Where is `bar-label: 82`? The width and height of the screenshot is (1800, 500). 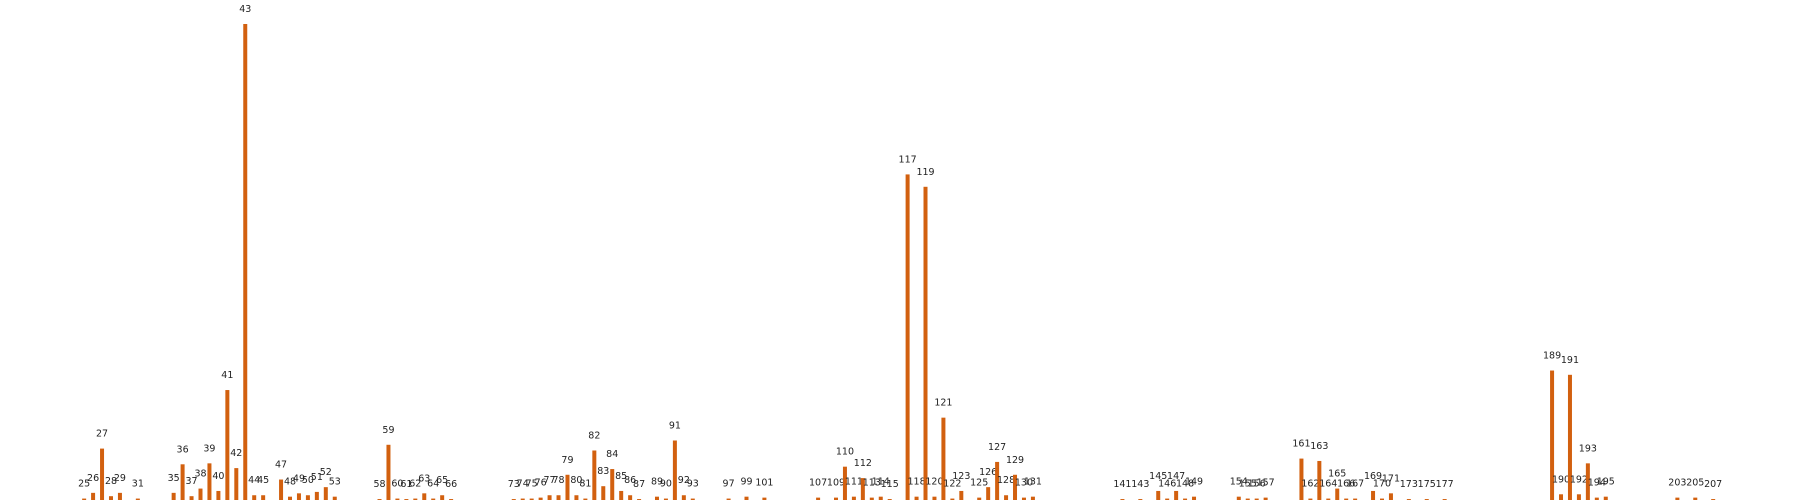
bar-label: 82 is located at coordinates (594, 435).